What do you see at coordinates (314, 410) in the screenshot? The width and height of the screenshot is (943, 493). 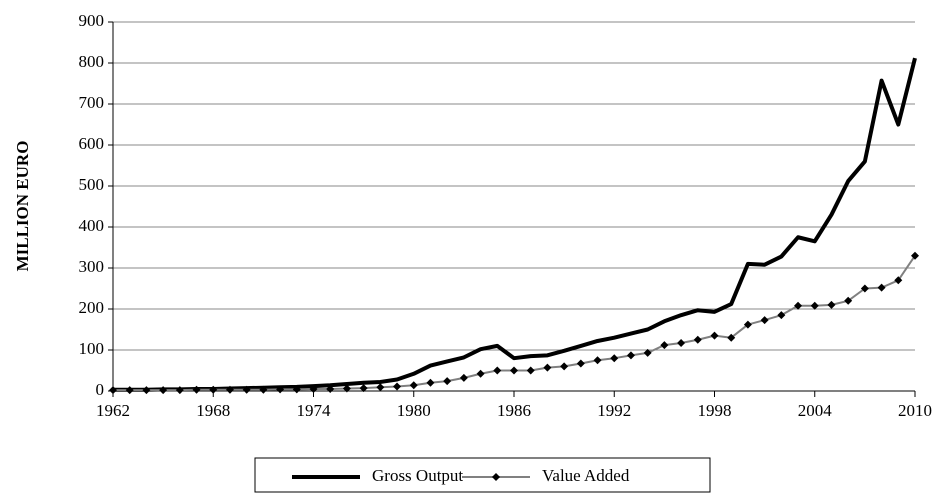 I see `x-tick-label: 1974` at bounding box center [314, 410].